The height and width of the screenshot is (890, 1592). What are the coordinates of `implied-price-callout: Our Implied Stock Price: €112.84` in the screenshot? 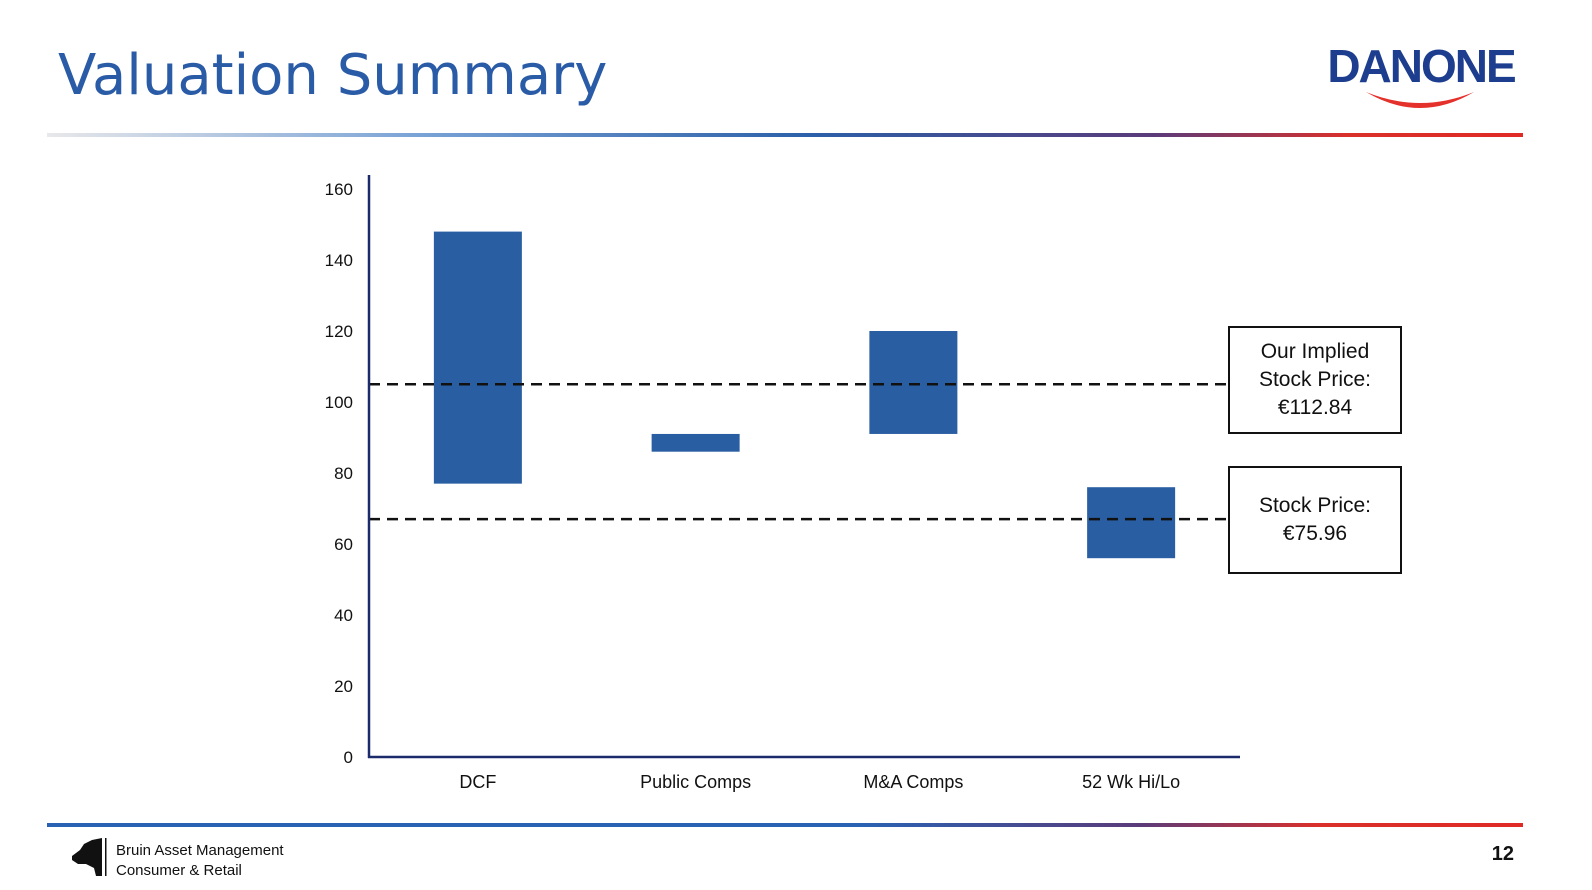 It's located at (1315, 380).